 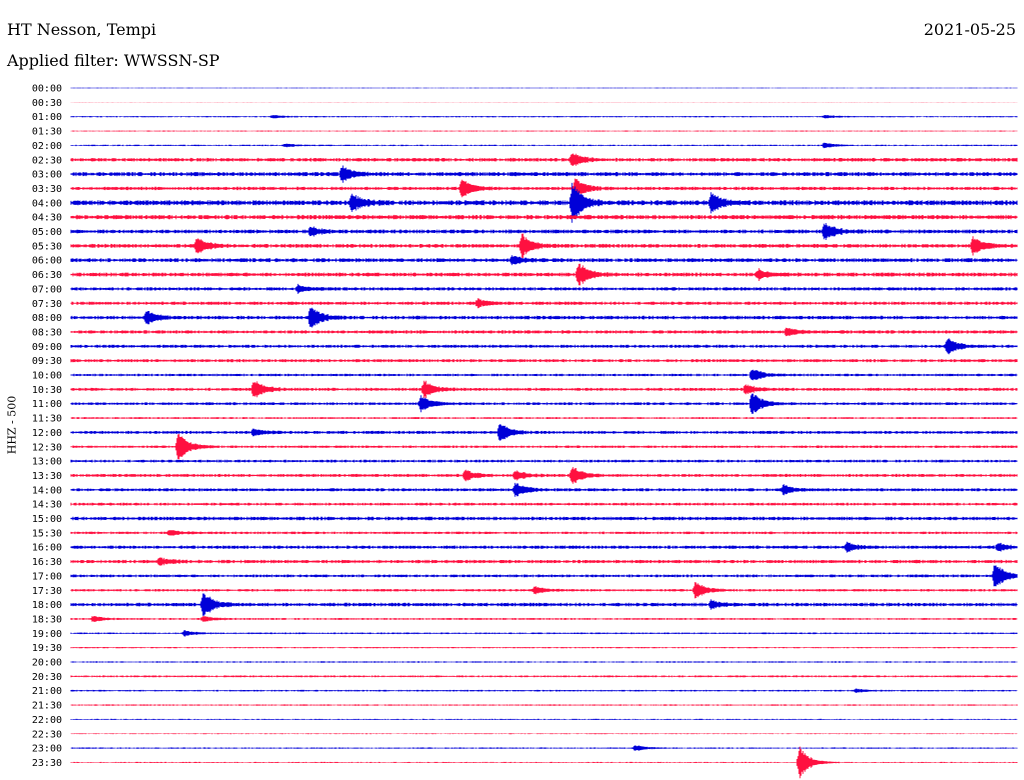 I want to click on time-tick-label: 04:30, so click(x=47, y=218).